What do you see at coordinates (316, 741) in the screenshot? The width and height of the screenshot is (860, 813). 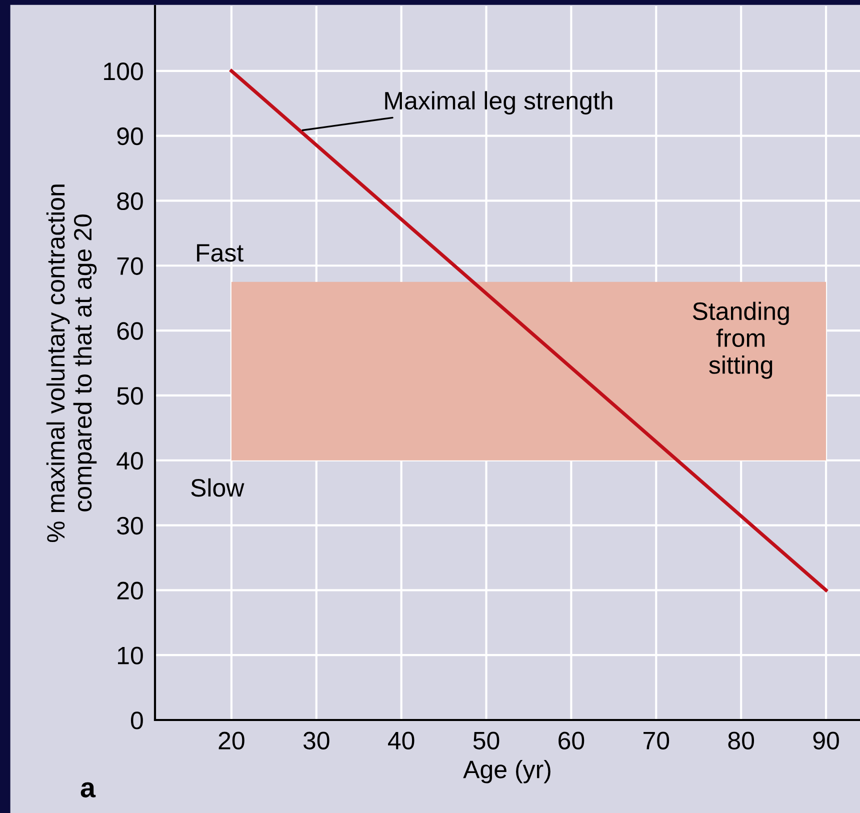 I see `x-tick-label: 30` at bounding box center [316, 741].